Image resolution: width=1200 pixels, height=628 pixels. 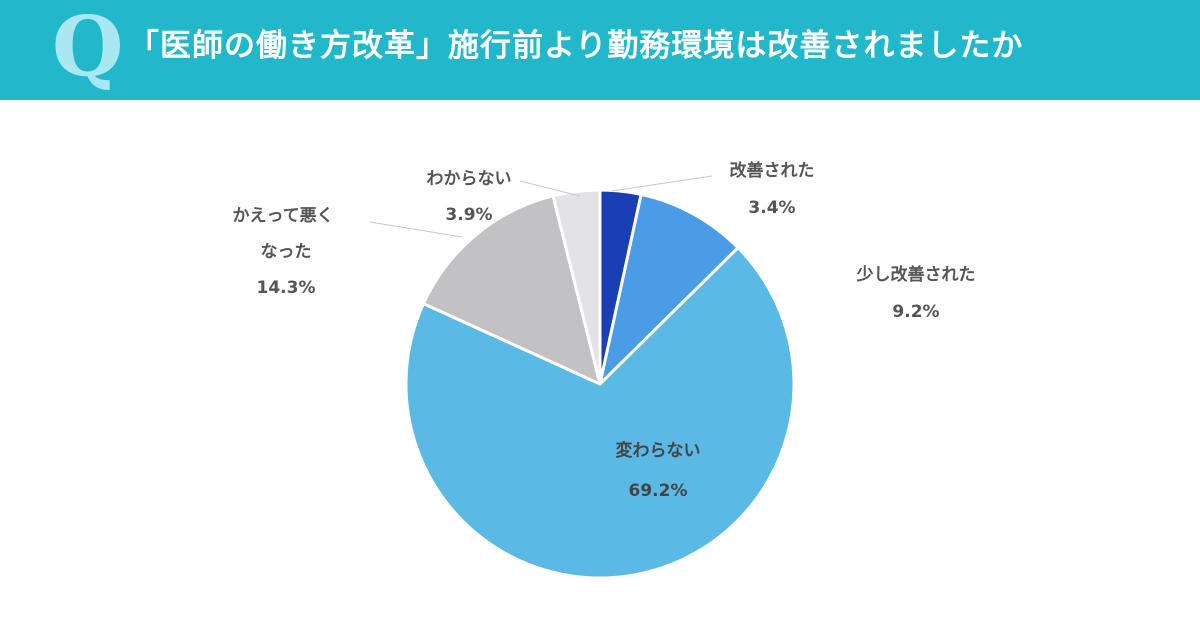 I want to click on leader-line-wakaranai, so click(x=550, y=188).